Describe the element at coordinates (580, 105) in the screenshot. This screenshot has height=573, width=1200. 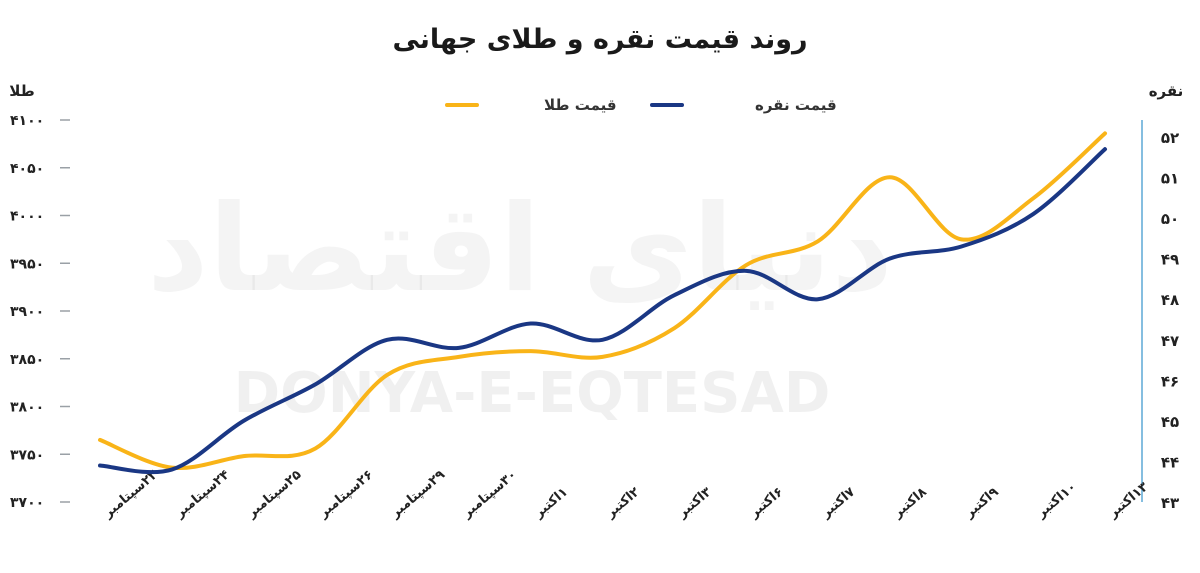
I see `legend-label-gold: قیمت طلا` at that location.